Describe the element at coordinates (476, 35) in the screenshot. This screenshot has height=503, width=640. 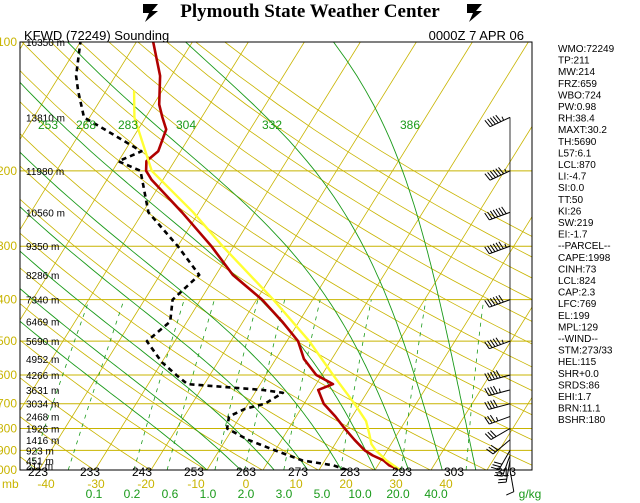
I see `time-label: 0000Z 7 APR 06` at that location.